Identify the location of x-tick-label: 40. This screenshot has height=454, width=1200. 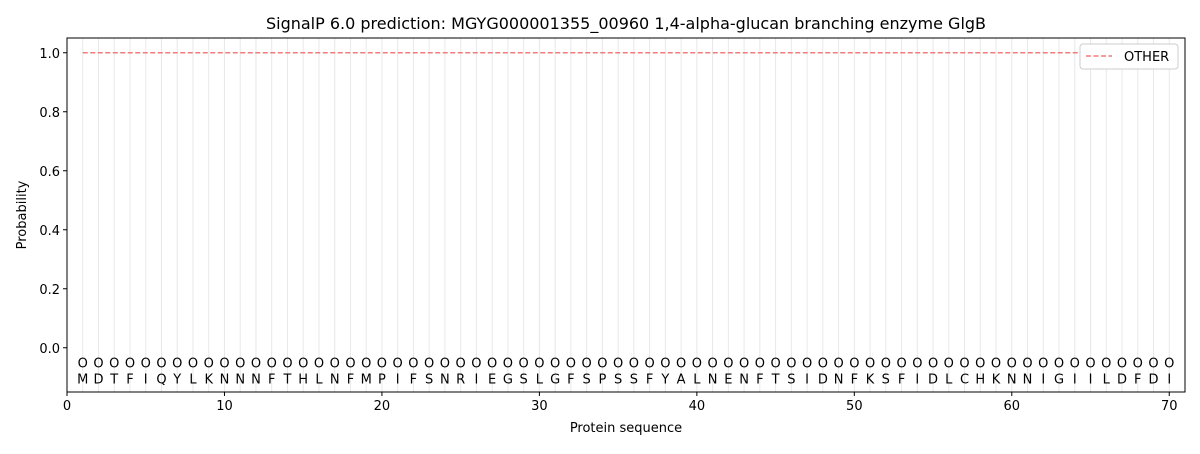
(697, 406).